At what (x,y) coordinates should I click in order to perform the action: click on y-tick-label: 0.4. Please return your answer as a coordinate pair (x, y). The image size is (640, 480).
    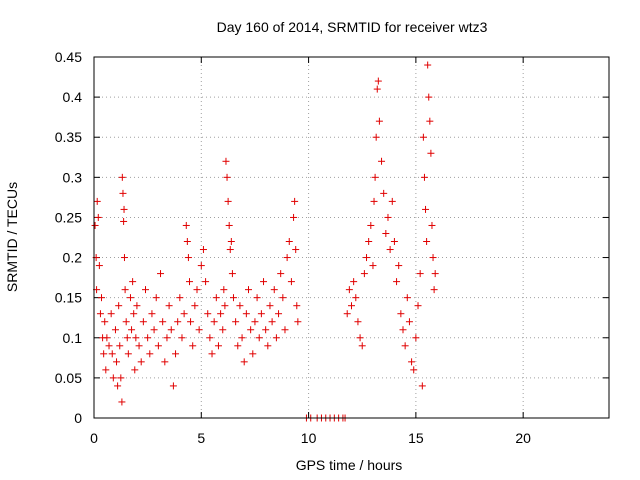
    Looking at the image, I should click on (73, 97).